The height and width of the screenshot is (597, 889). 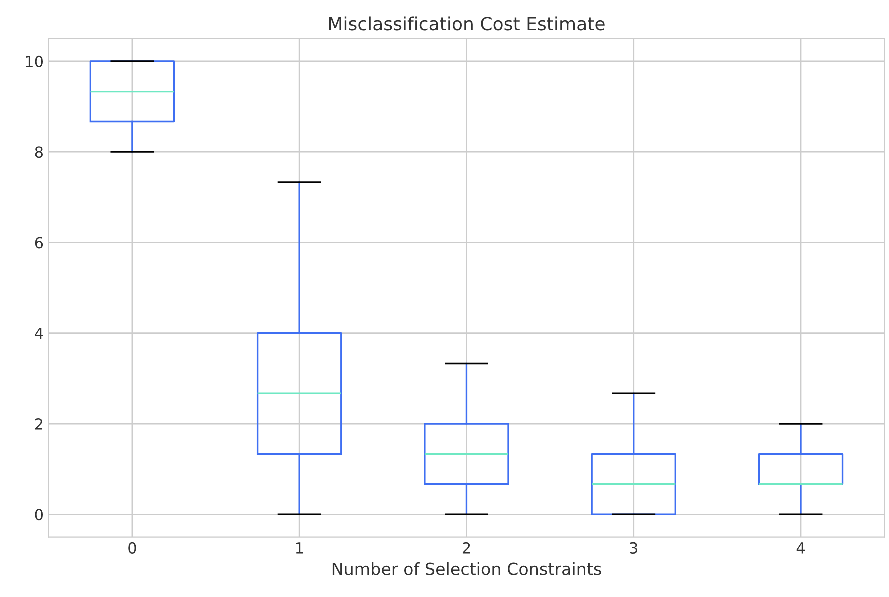 What do you see at coordinates (39, 424) in the screenshot?
I see `y-tick-label: 2` at bounding box center [39, 424].